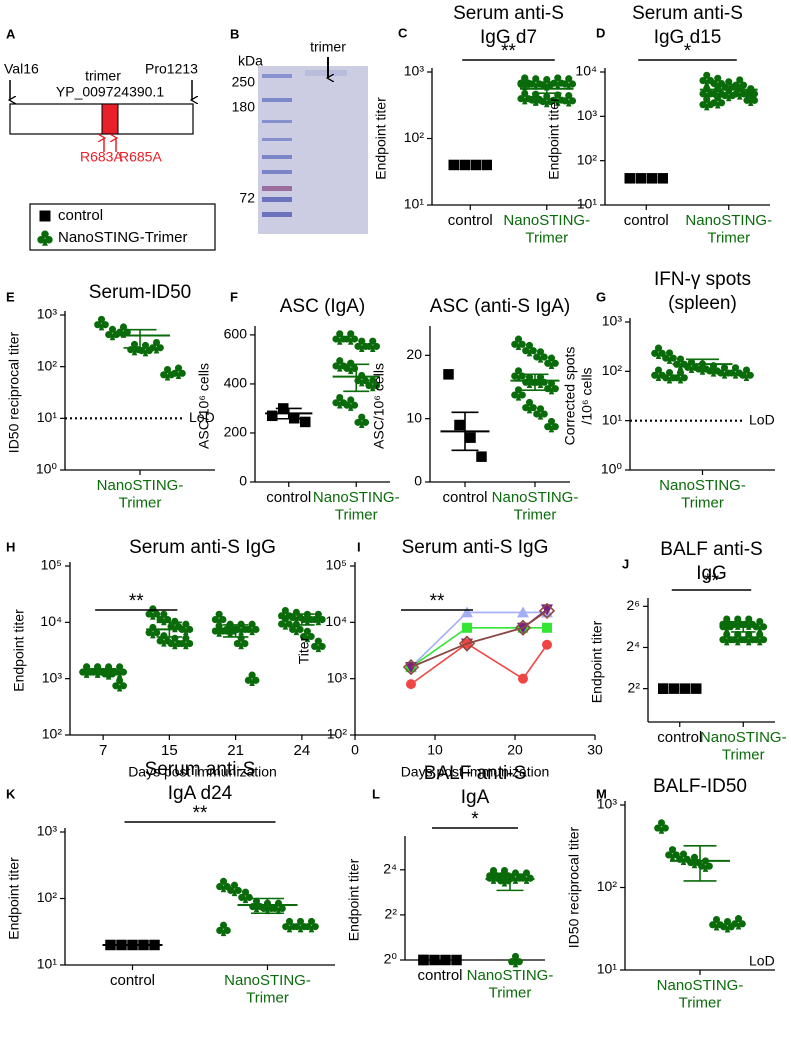 This screenshot has width=791, height=1037. What do you see at coordinates (376, 793) in the screenshot?
I see `panel-letter: L` at bounding box center [376, 793].